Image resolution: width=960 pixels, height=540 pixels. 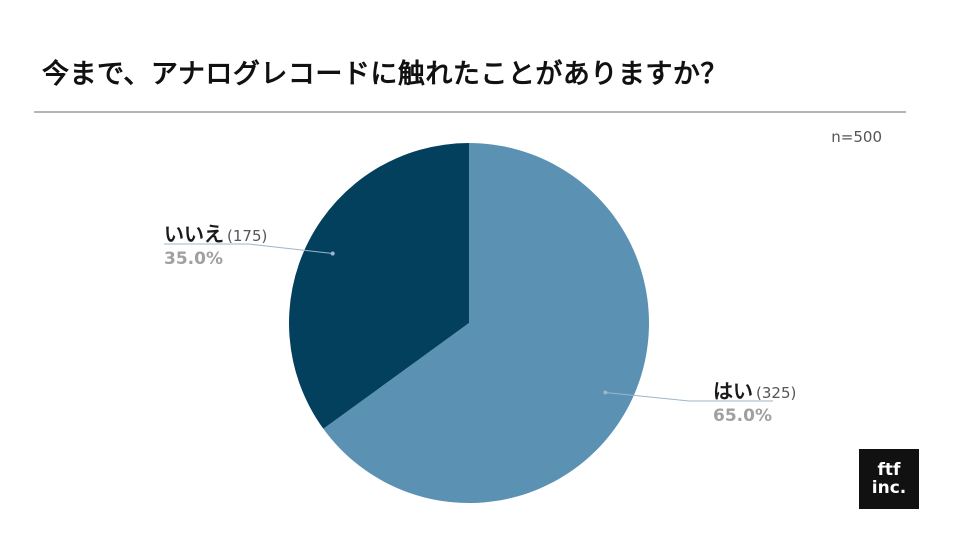 I want to click on company-logo: ftf inc., so click(x=889, y=479).